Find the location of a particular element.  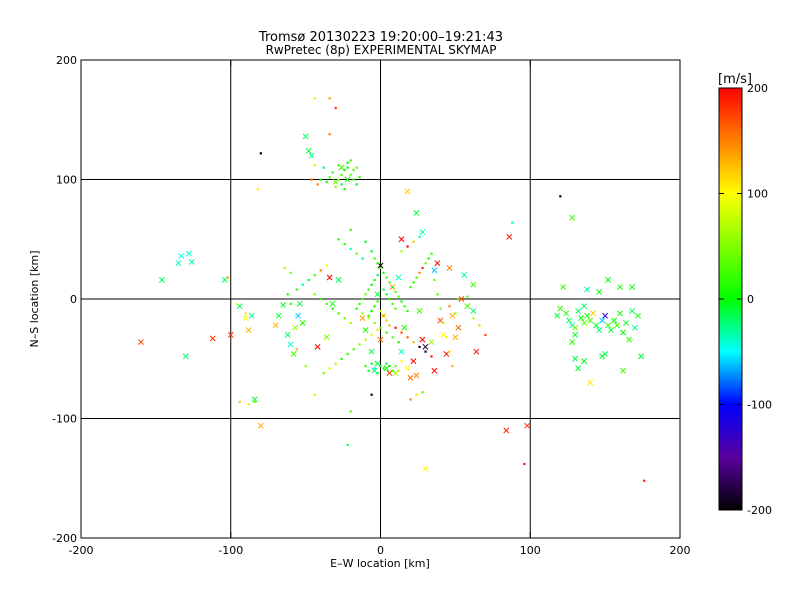

x-tick-label: -100 is located at coordinates (230, 550).